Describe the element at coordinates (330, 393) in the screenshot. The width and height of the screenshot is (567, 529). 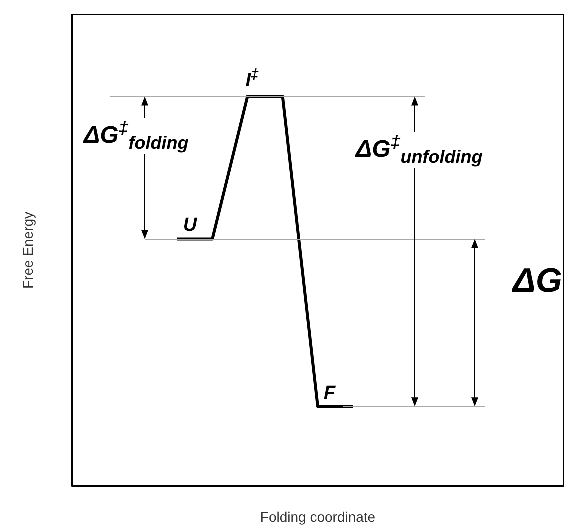
I see `annotation: F` at that location.